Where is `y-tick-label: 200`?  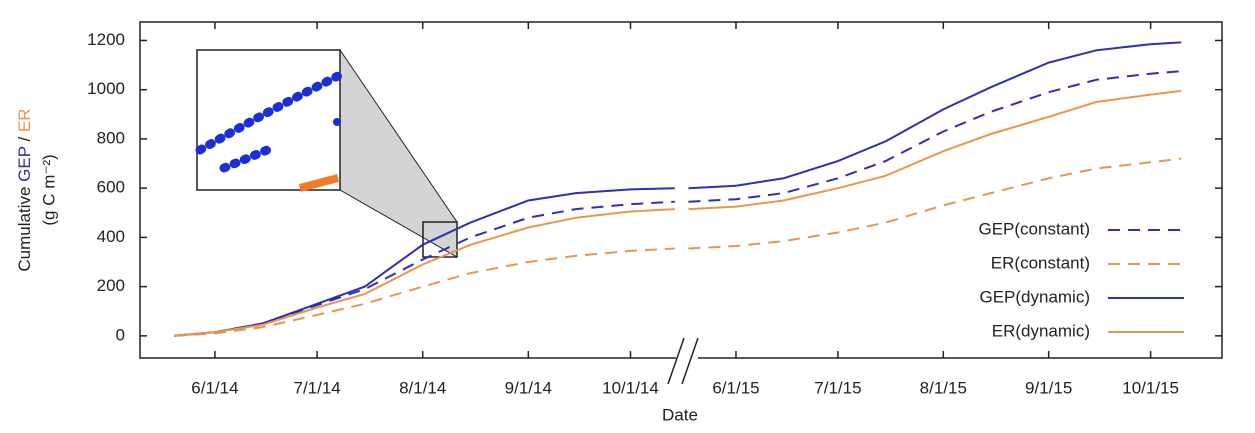
y-tick-label: 200 is located at coordinates (111, 285).